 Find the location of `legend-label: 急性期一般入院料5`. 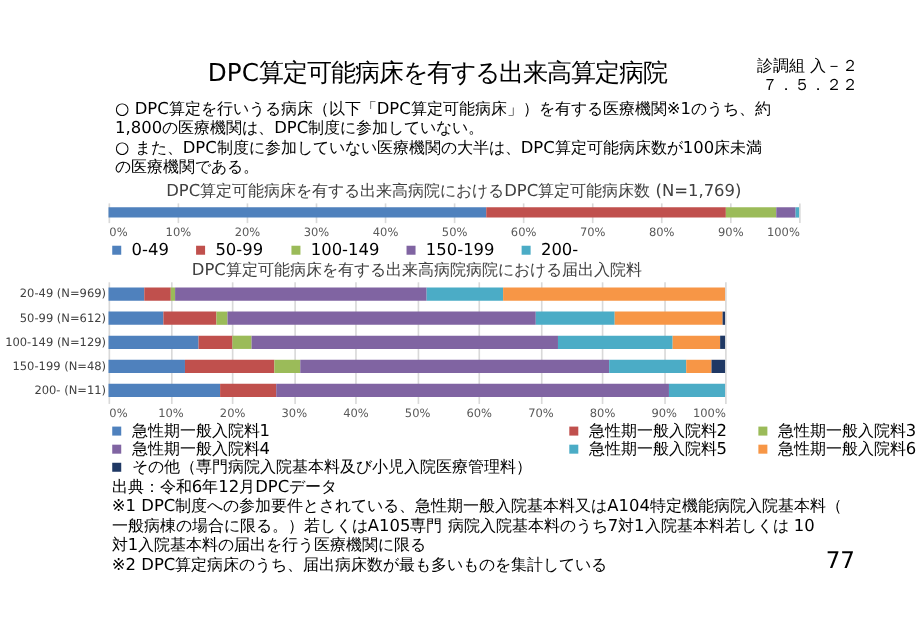

legend-label: 急性期一般入院料5 is located at coordinates (657, 448).